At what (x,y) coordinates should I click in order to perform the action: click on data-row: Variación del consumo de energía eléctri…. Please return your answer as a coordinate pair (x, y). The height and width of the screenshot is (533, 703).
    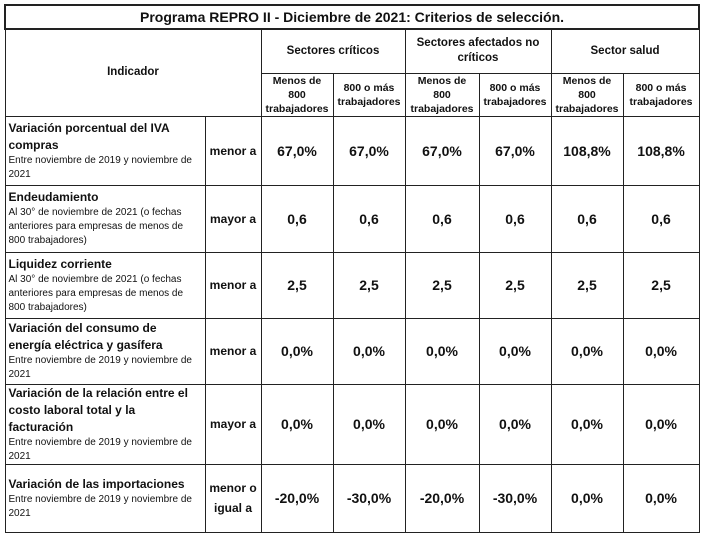
    Looking at the image, I should click on (352, 351).